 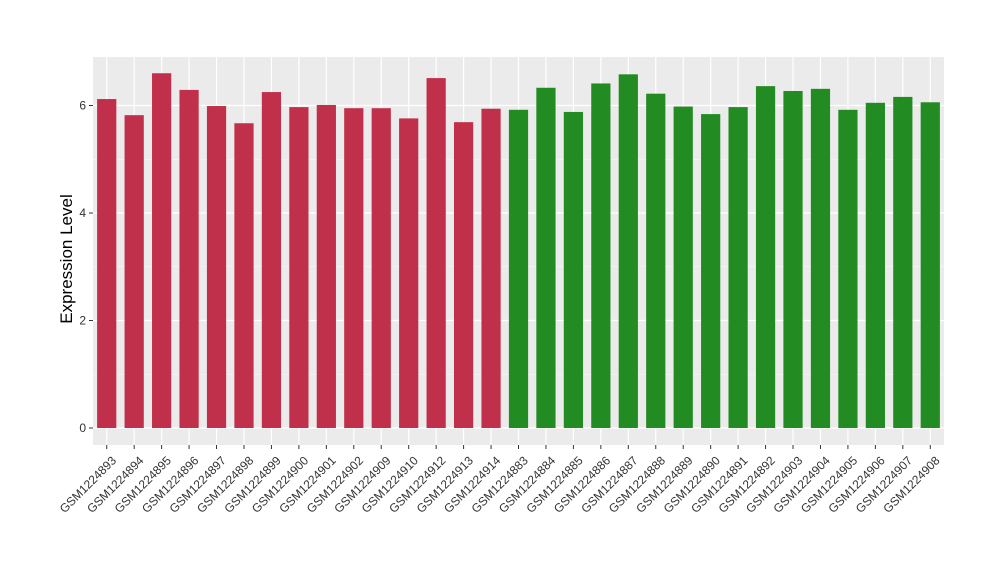 I want to click on bar-GSM1224900, so click(x=299, y=268).